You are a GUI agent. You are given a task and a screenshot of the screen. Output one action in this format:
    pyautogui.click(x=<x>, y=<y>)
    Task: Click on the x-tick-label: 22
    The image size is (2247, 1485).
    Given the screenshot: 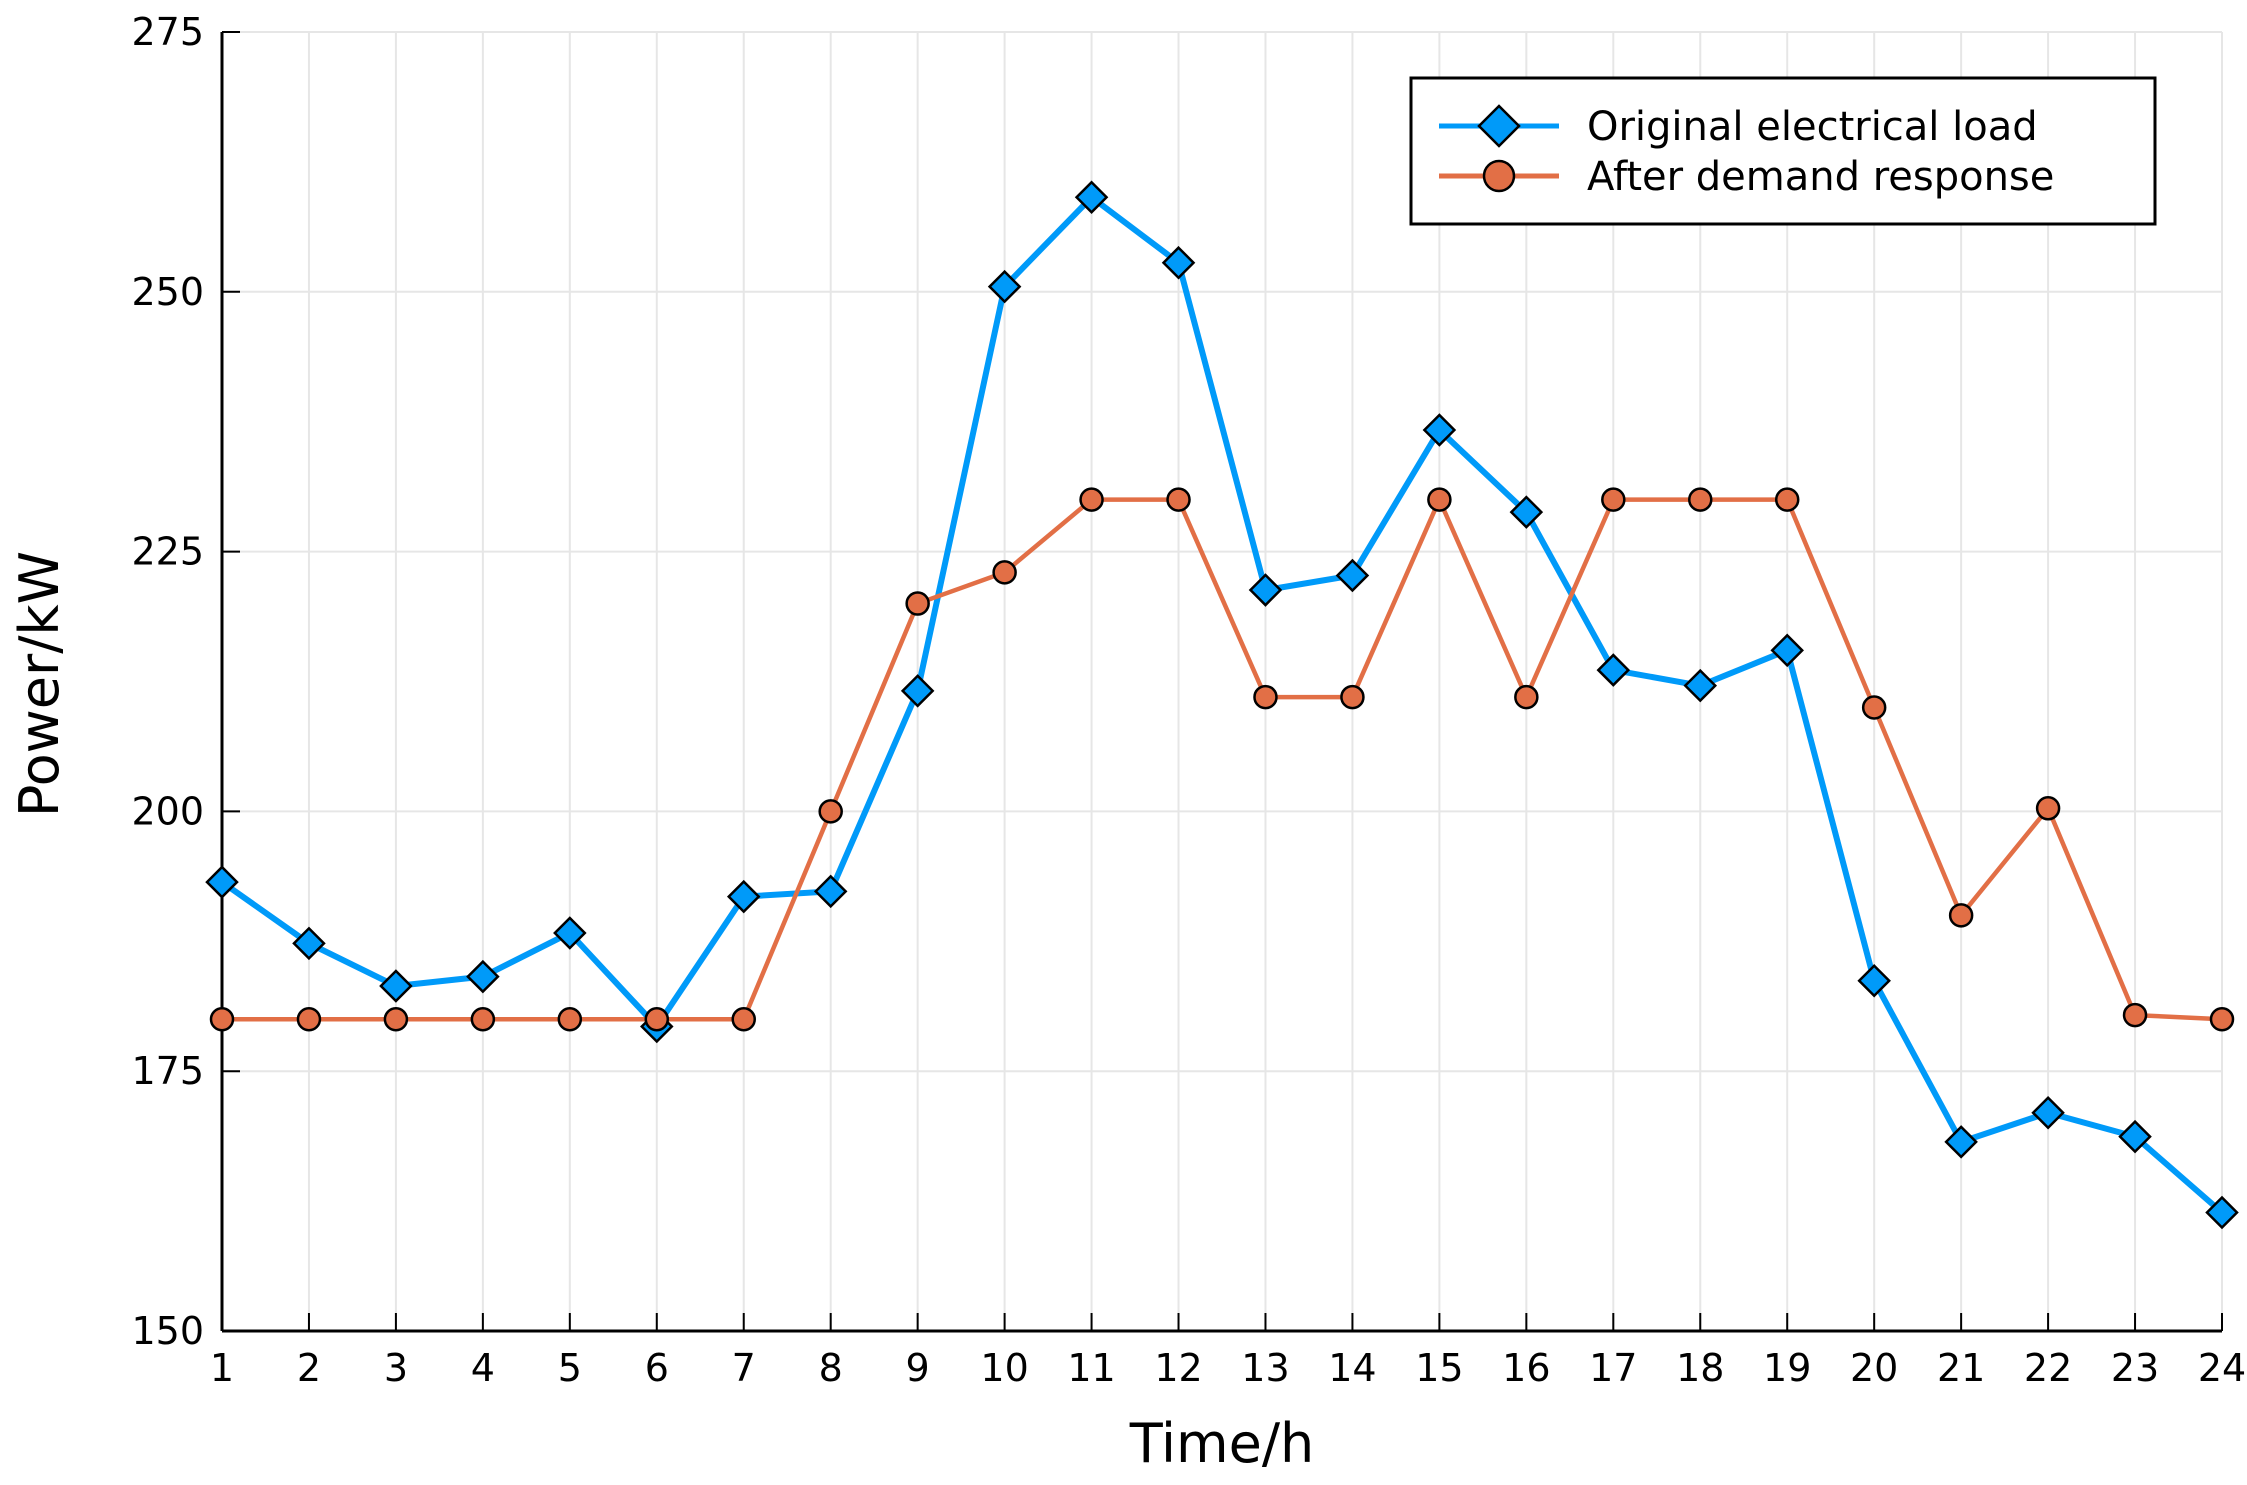 What is the action you would take?
    pyautogui.click(x=2048, y=1368)
    